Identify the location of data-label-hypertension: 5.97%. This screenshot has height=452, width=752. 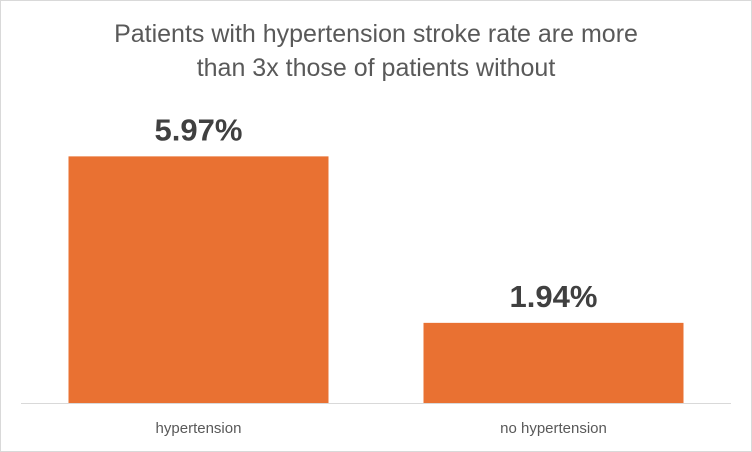
(199, 129).